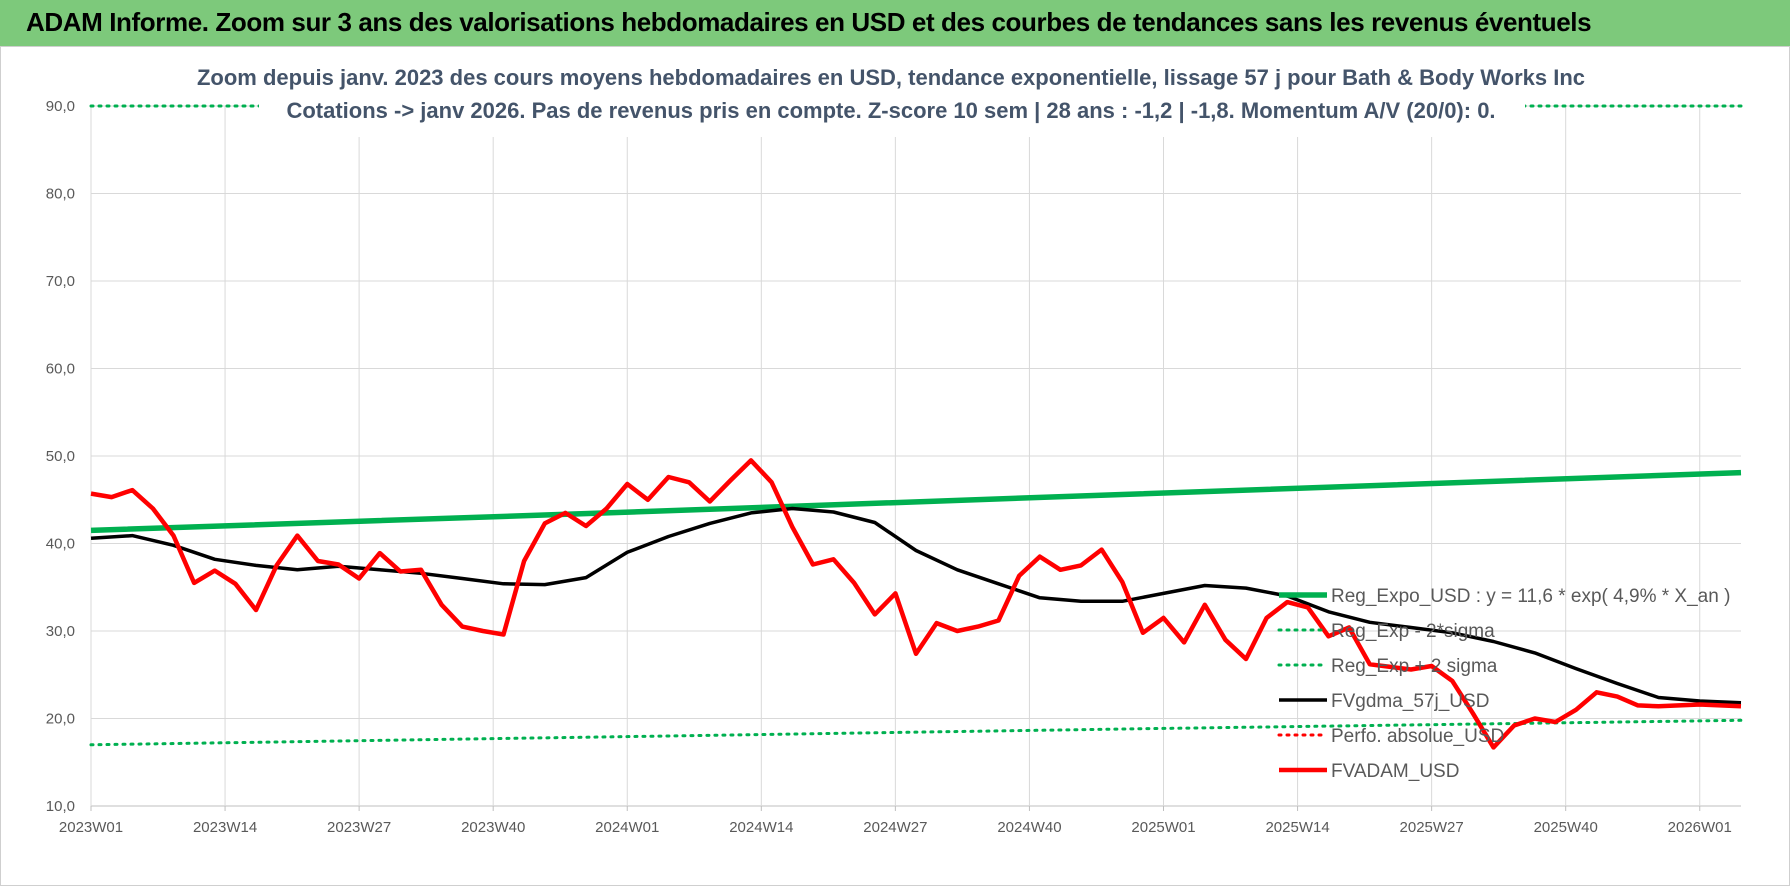 The height and width of the screenshot is (886, 1790). What do you see at coordinates (1417, 736) in the screenshot?
I see `legend-label: Perfo. absolue_USD` at bounding box center [1417, 736].